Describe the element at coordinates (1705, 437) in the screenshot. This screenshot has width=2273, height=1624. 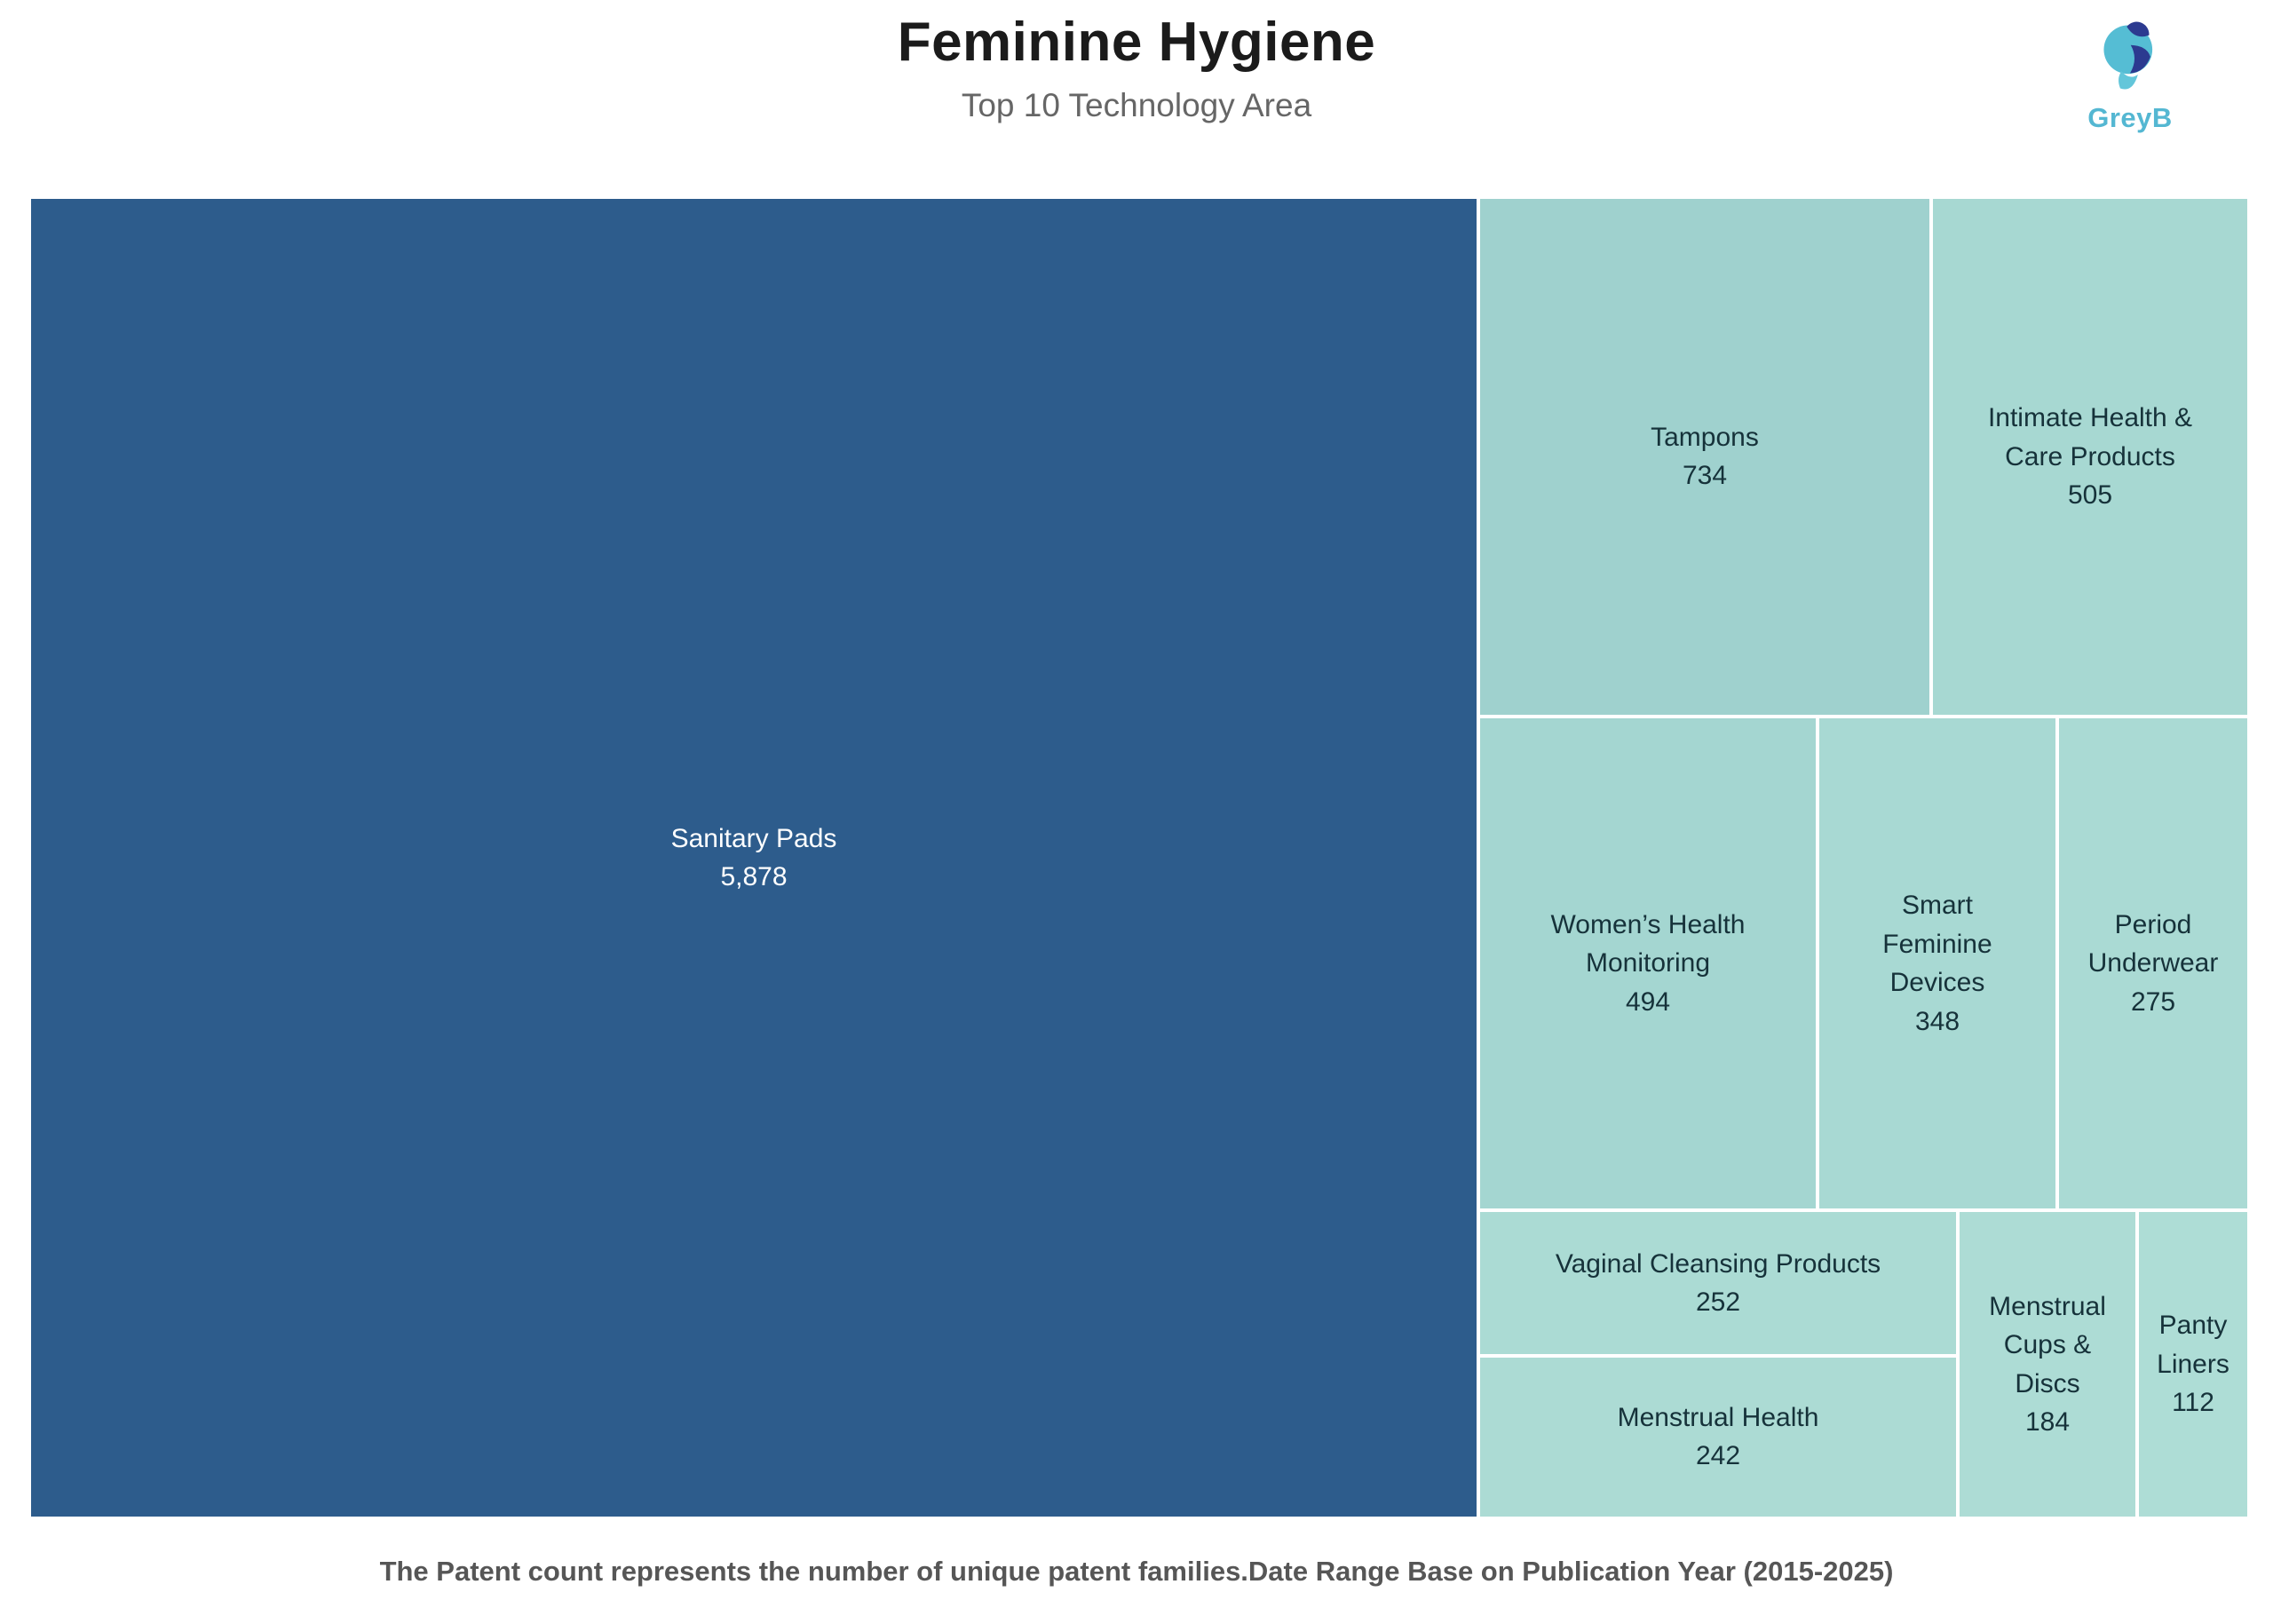
I see `tile-label: Tampons` at that location.